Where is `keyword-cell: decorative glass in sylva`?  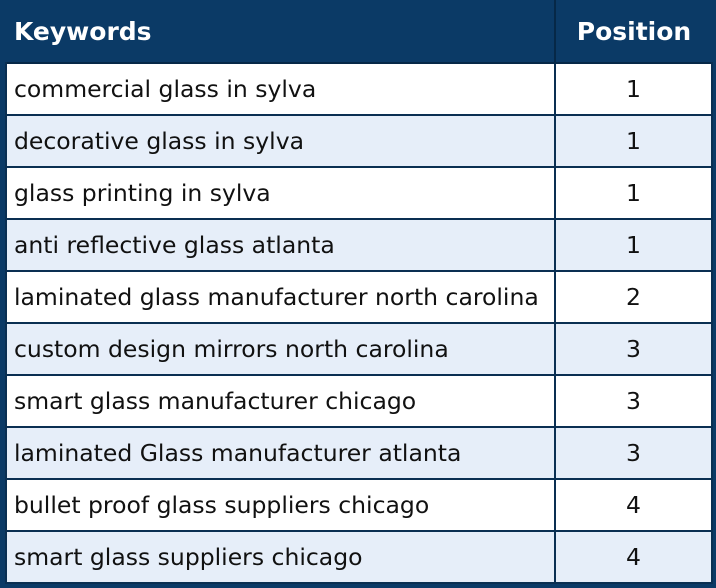
keyword-cell: decorative glass in sylva is located at coordinates (280, 141).